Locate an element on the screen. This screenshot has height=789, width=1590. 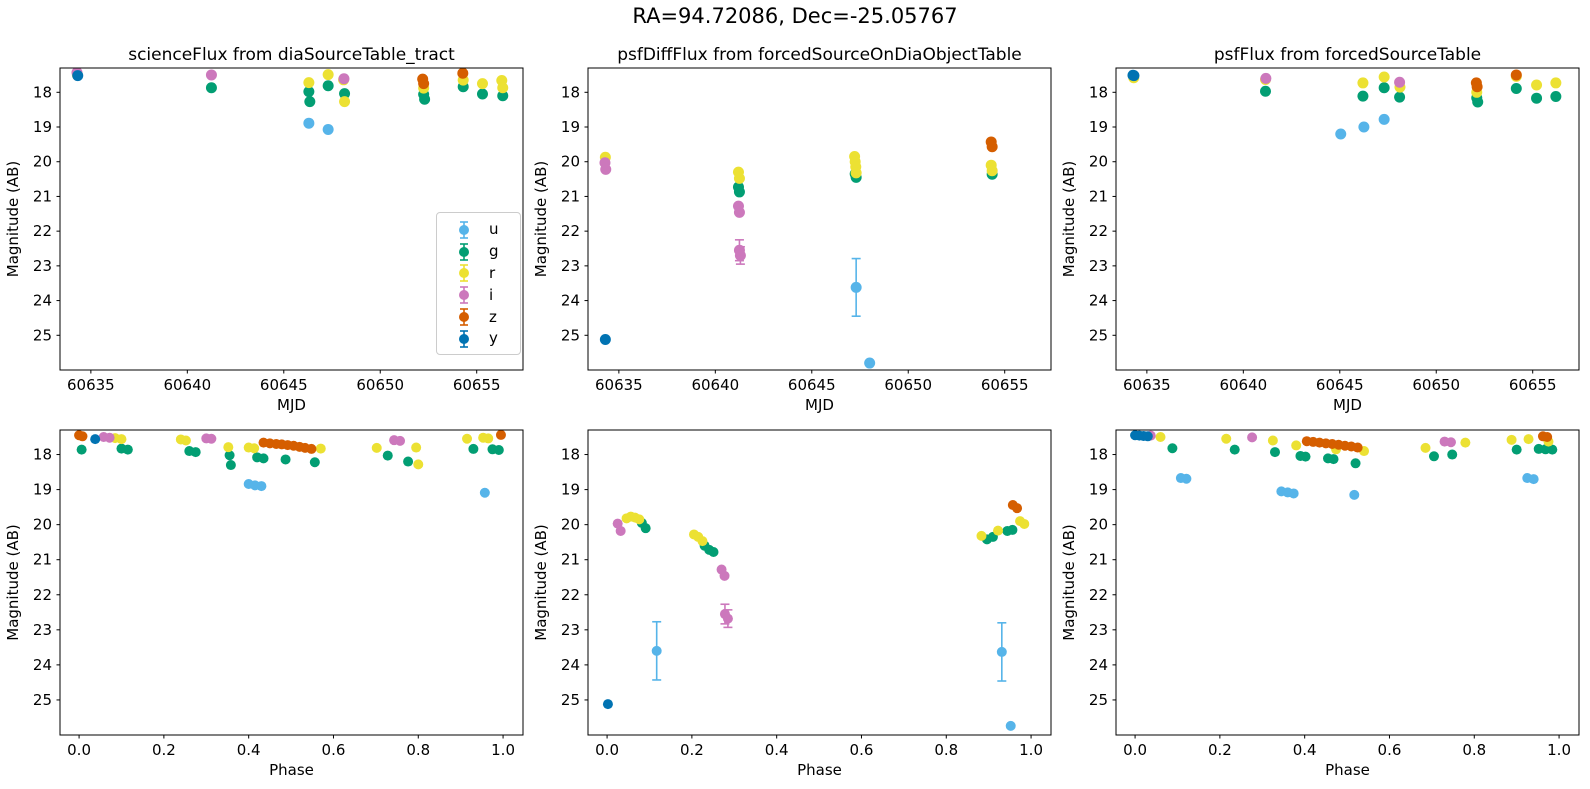
legend-item-label: z is located at coordinates (493, 316).